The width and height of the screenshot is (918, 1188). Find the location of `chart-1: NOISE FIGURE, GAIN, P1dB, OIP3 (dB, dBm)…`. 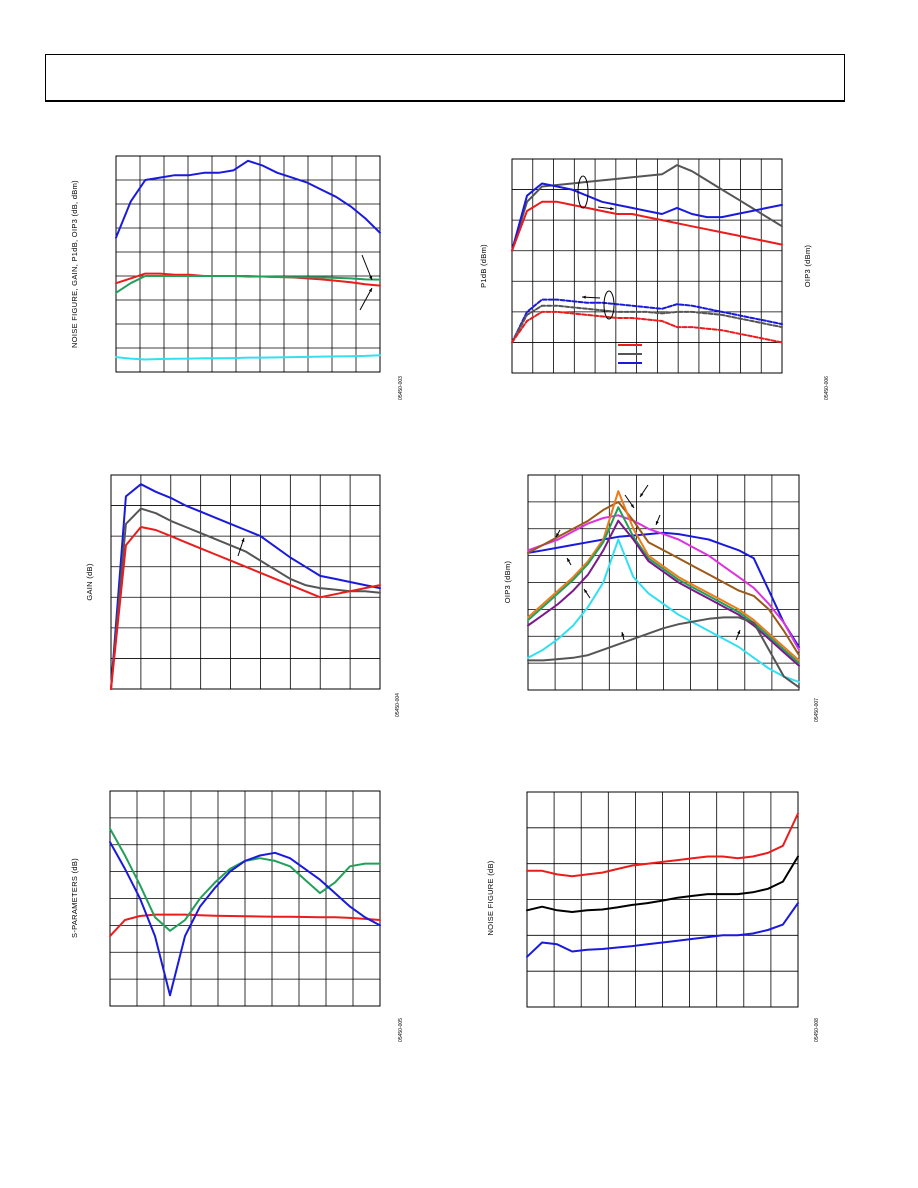

chart-1: NOISE FIGURE, GAIN, P1dB, OIP3 (dB, dBm)… is located at coordinates (237, 277).